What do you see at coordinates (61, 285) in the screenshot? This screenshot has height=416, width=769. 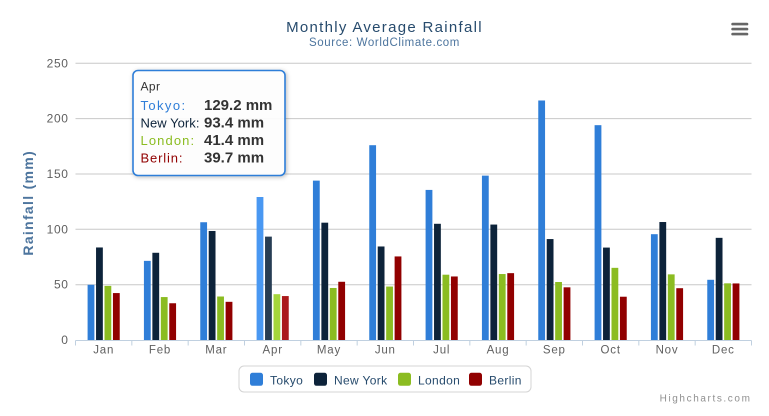 I see `svg-text: 50` at bounding box center [61, 285].